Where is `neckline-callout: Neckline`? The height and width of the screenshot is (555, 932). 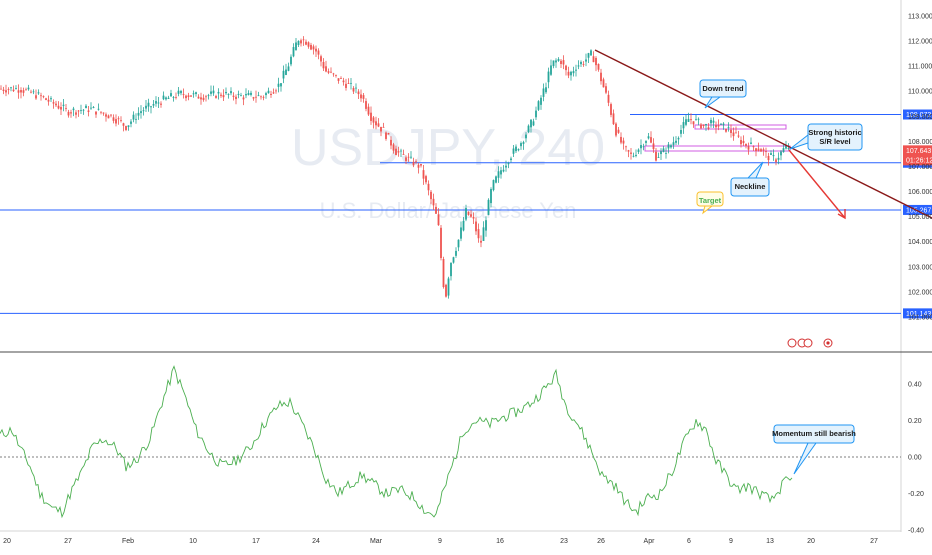 neckline-callout: Neckline is located at coordinates (750, 179).